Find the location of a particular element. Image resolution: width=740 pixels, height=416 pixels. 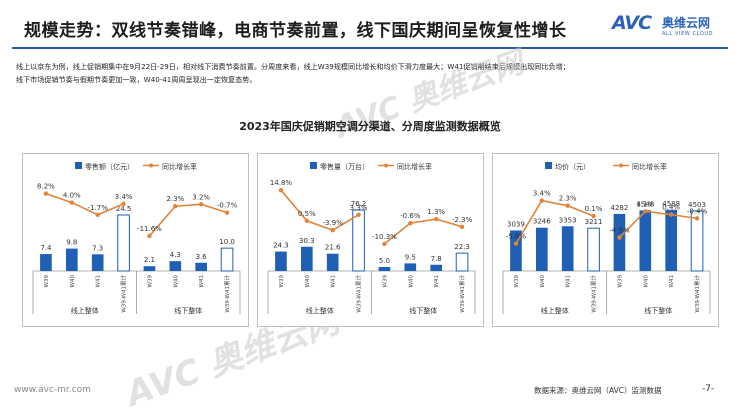

growth-label: -5.8% is located at coordinates (516, 237).